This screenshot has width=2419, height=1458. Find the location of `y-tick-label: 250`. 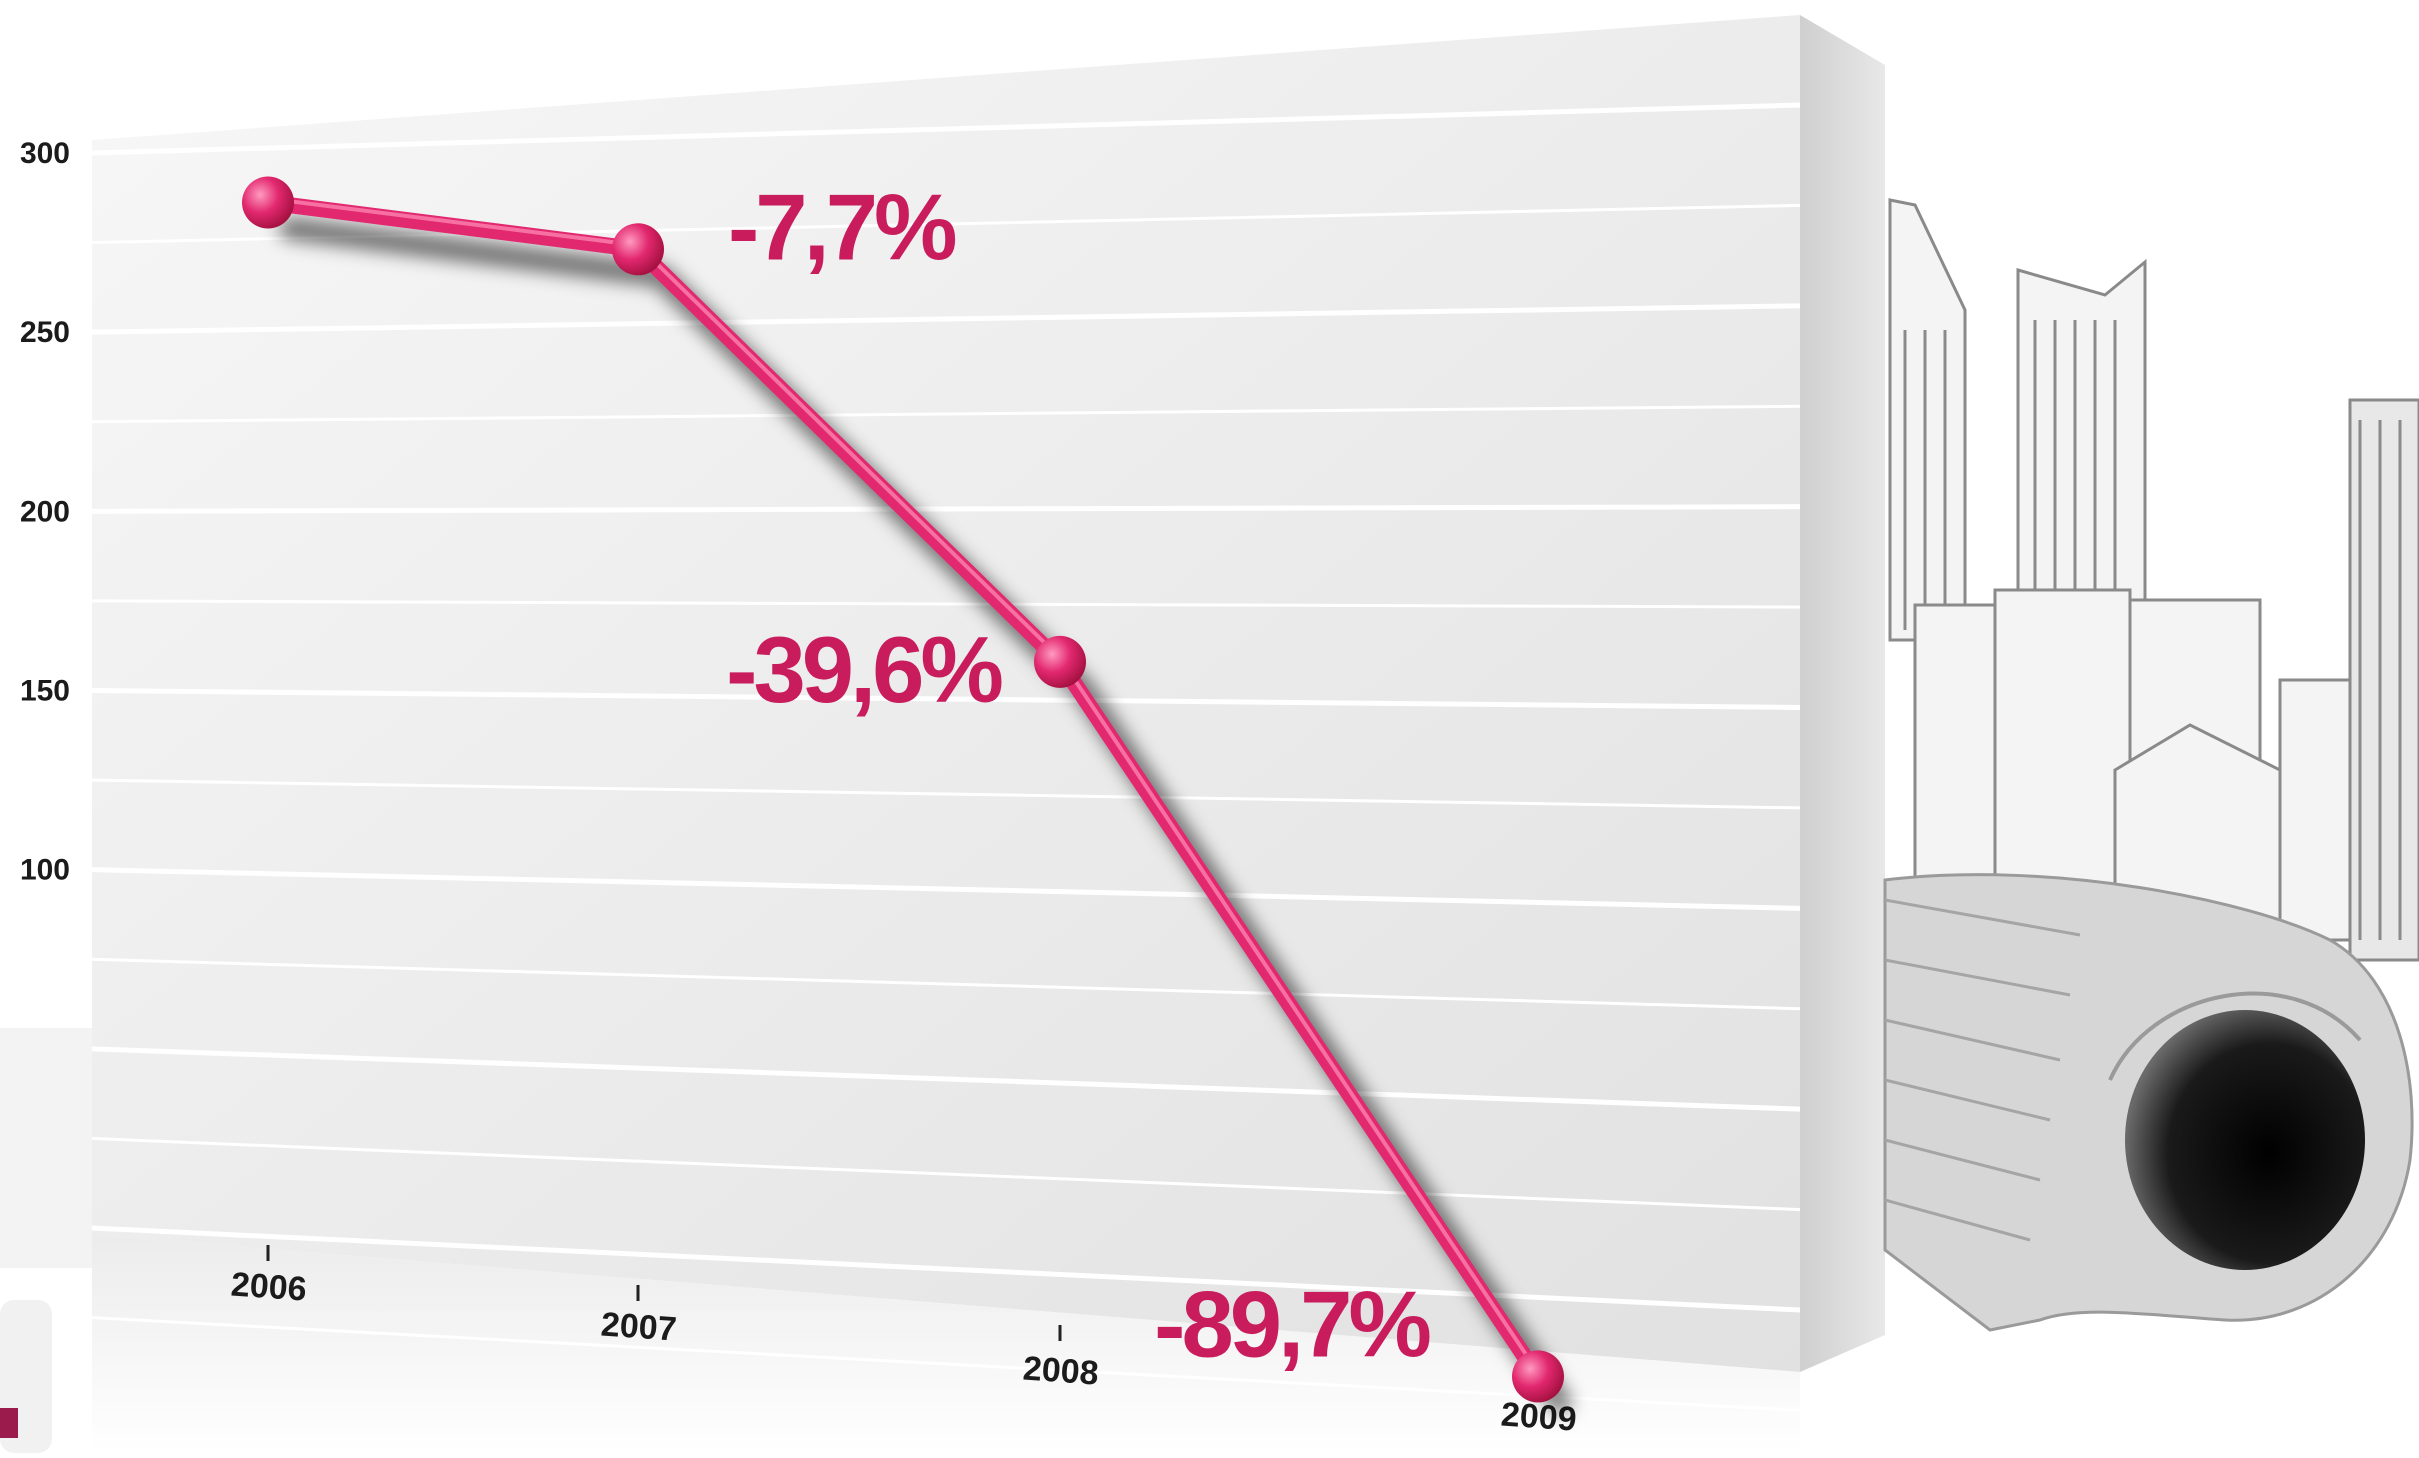

y-tick-label: 250 is located at coordinates (45, 332).